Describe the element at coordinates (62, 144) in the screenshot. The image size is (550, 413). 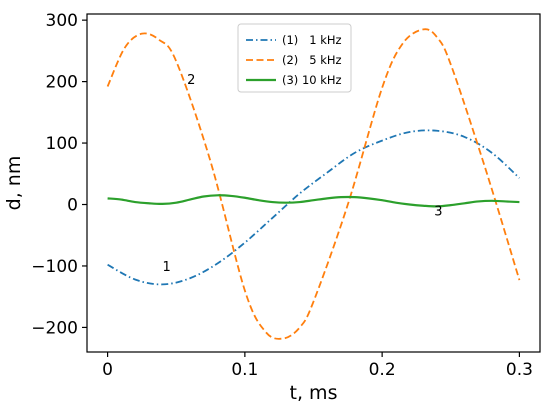
I see `y-tick-label: 100` at that location.